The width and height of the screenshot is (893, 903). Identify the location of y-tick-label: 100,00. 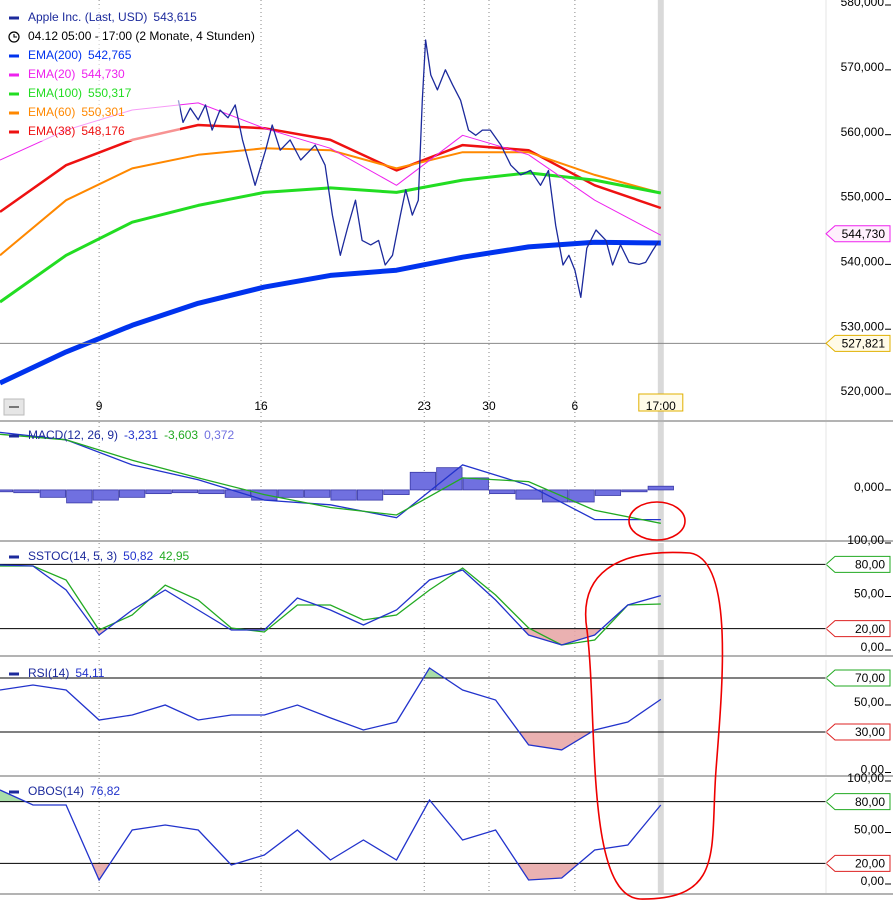
(865, 540).